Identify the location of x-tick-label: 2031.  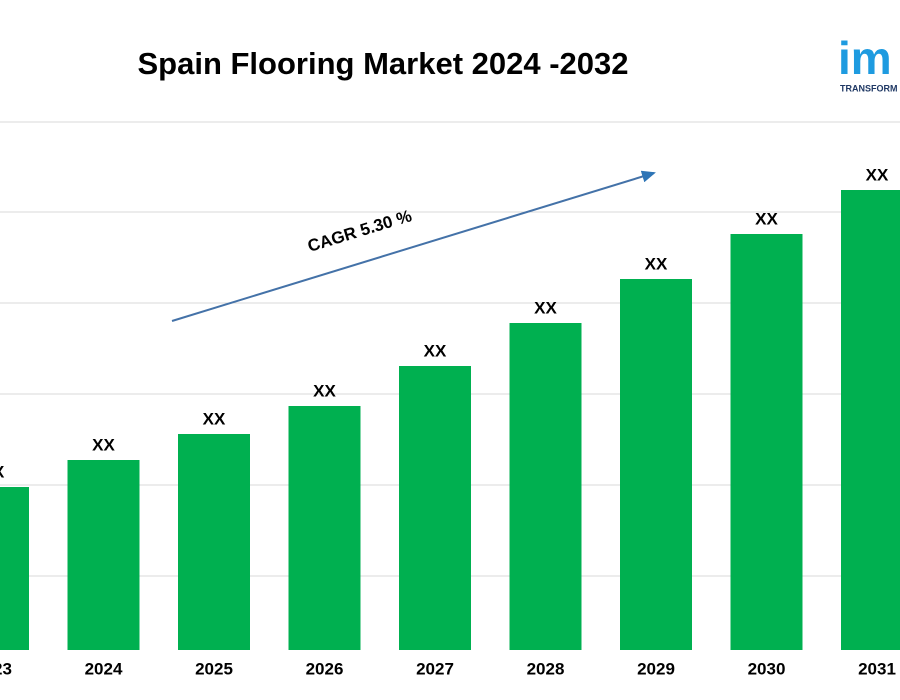
(877, 668).